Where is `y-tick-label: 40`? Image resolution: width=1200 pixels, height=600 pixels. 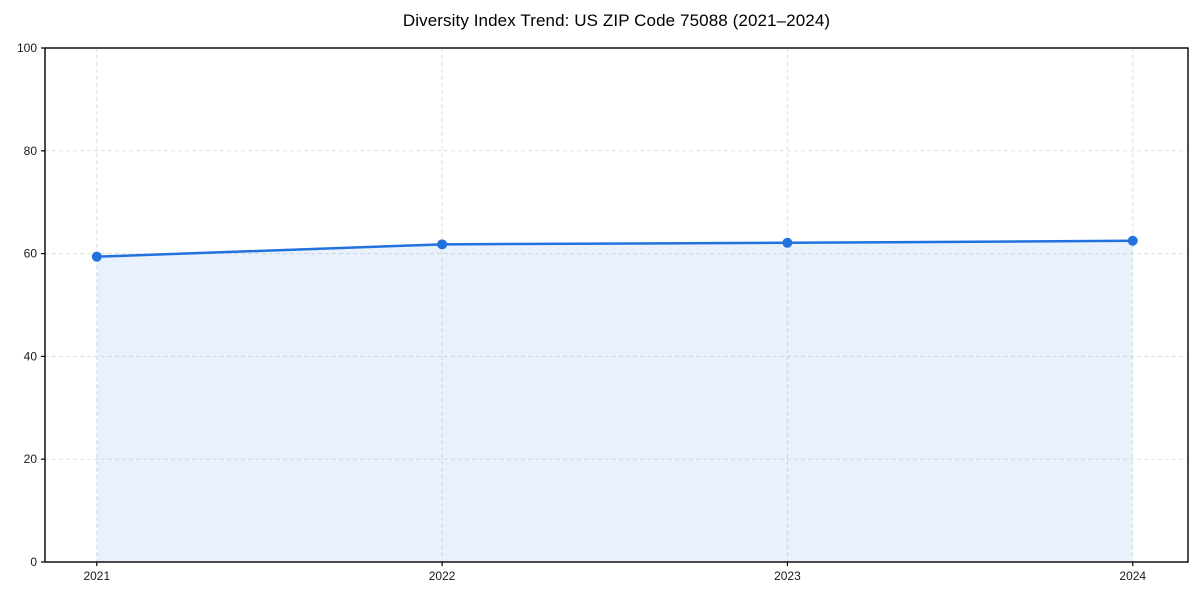 y-tick-label: 40 is located at coordinates (31, 356).